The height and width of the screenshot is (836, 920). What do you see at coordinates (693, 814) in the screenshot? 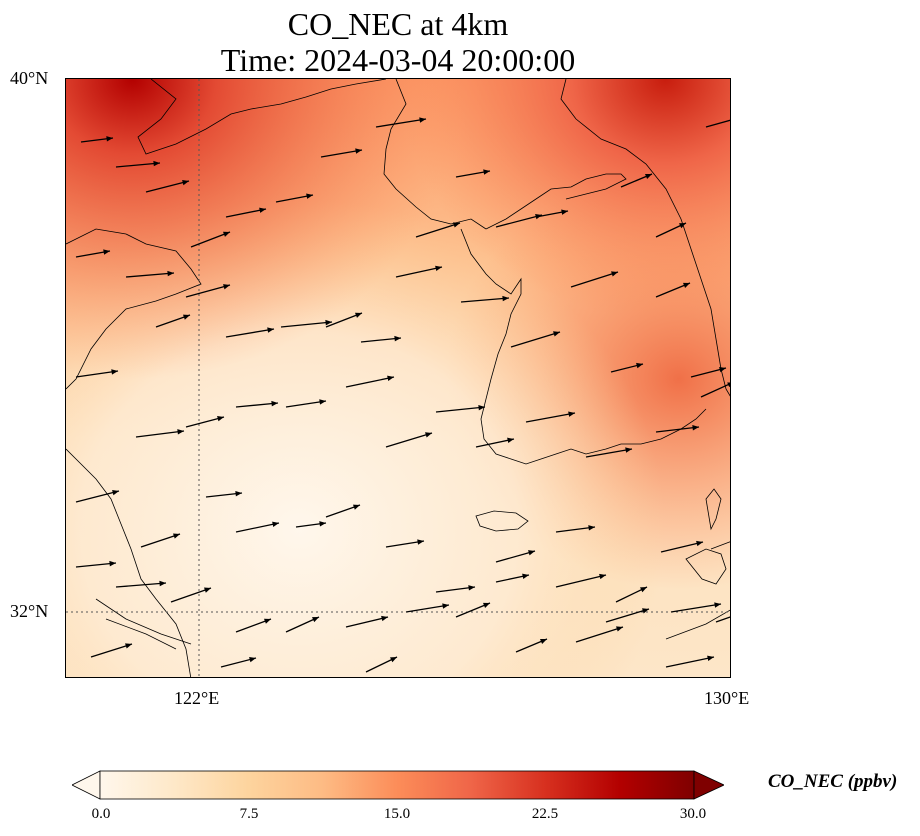
I see `colorbar-tick-30: 30.0` at bounding box center [693, 814].